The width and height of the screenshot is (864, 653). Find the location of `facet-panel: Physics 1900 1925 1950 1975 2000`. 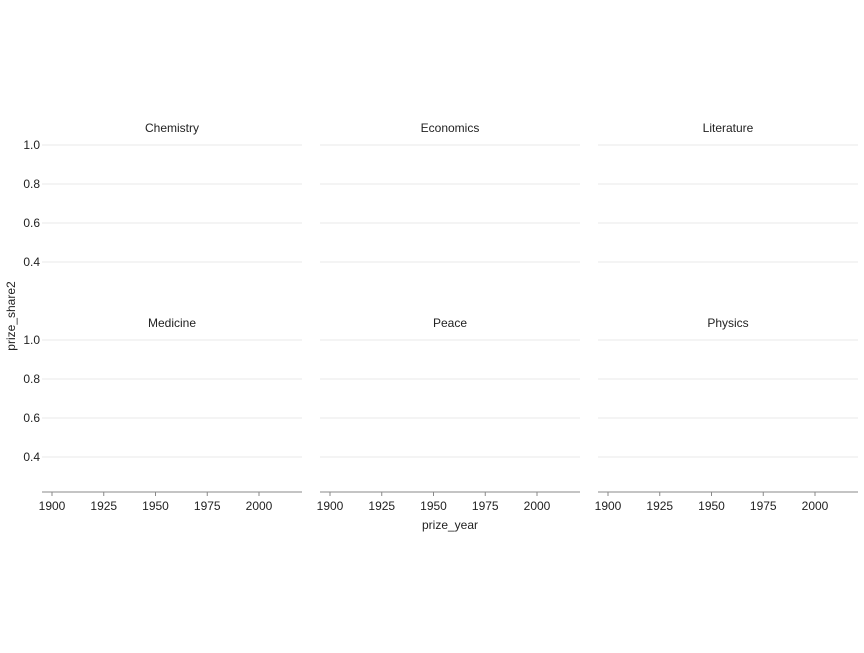

facet-panel: Physics 1900 1925 1950 1975 2000 is located at coordinates (726, 414).